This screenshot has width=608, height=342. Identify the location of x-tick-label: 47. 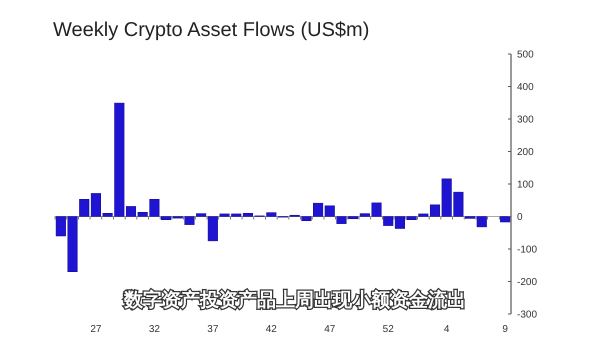
(330, 329).